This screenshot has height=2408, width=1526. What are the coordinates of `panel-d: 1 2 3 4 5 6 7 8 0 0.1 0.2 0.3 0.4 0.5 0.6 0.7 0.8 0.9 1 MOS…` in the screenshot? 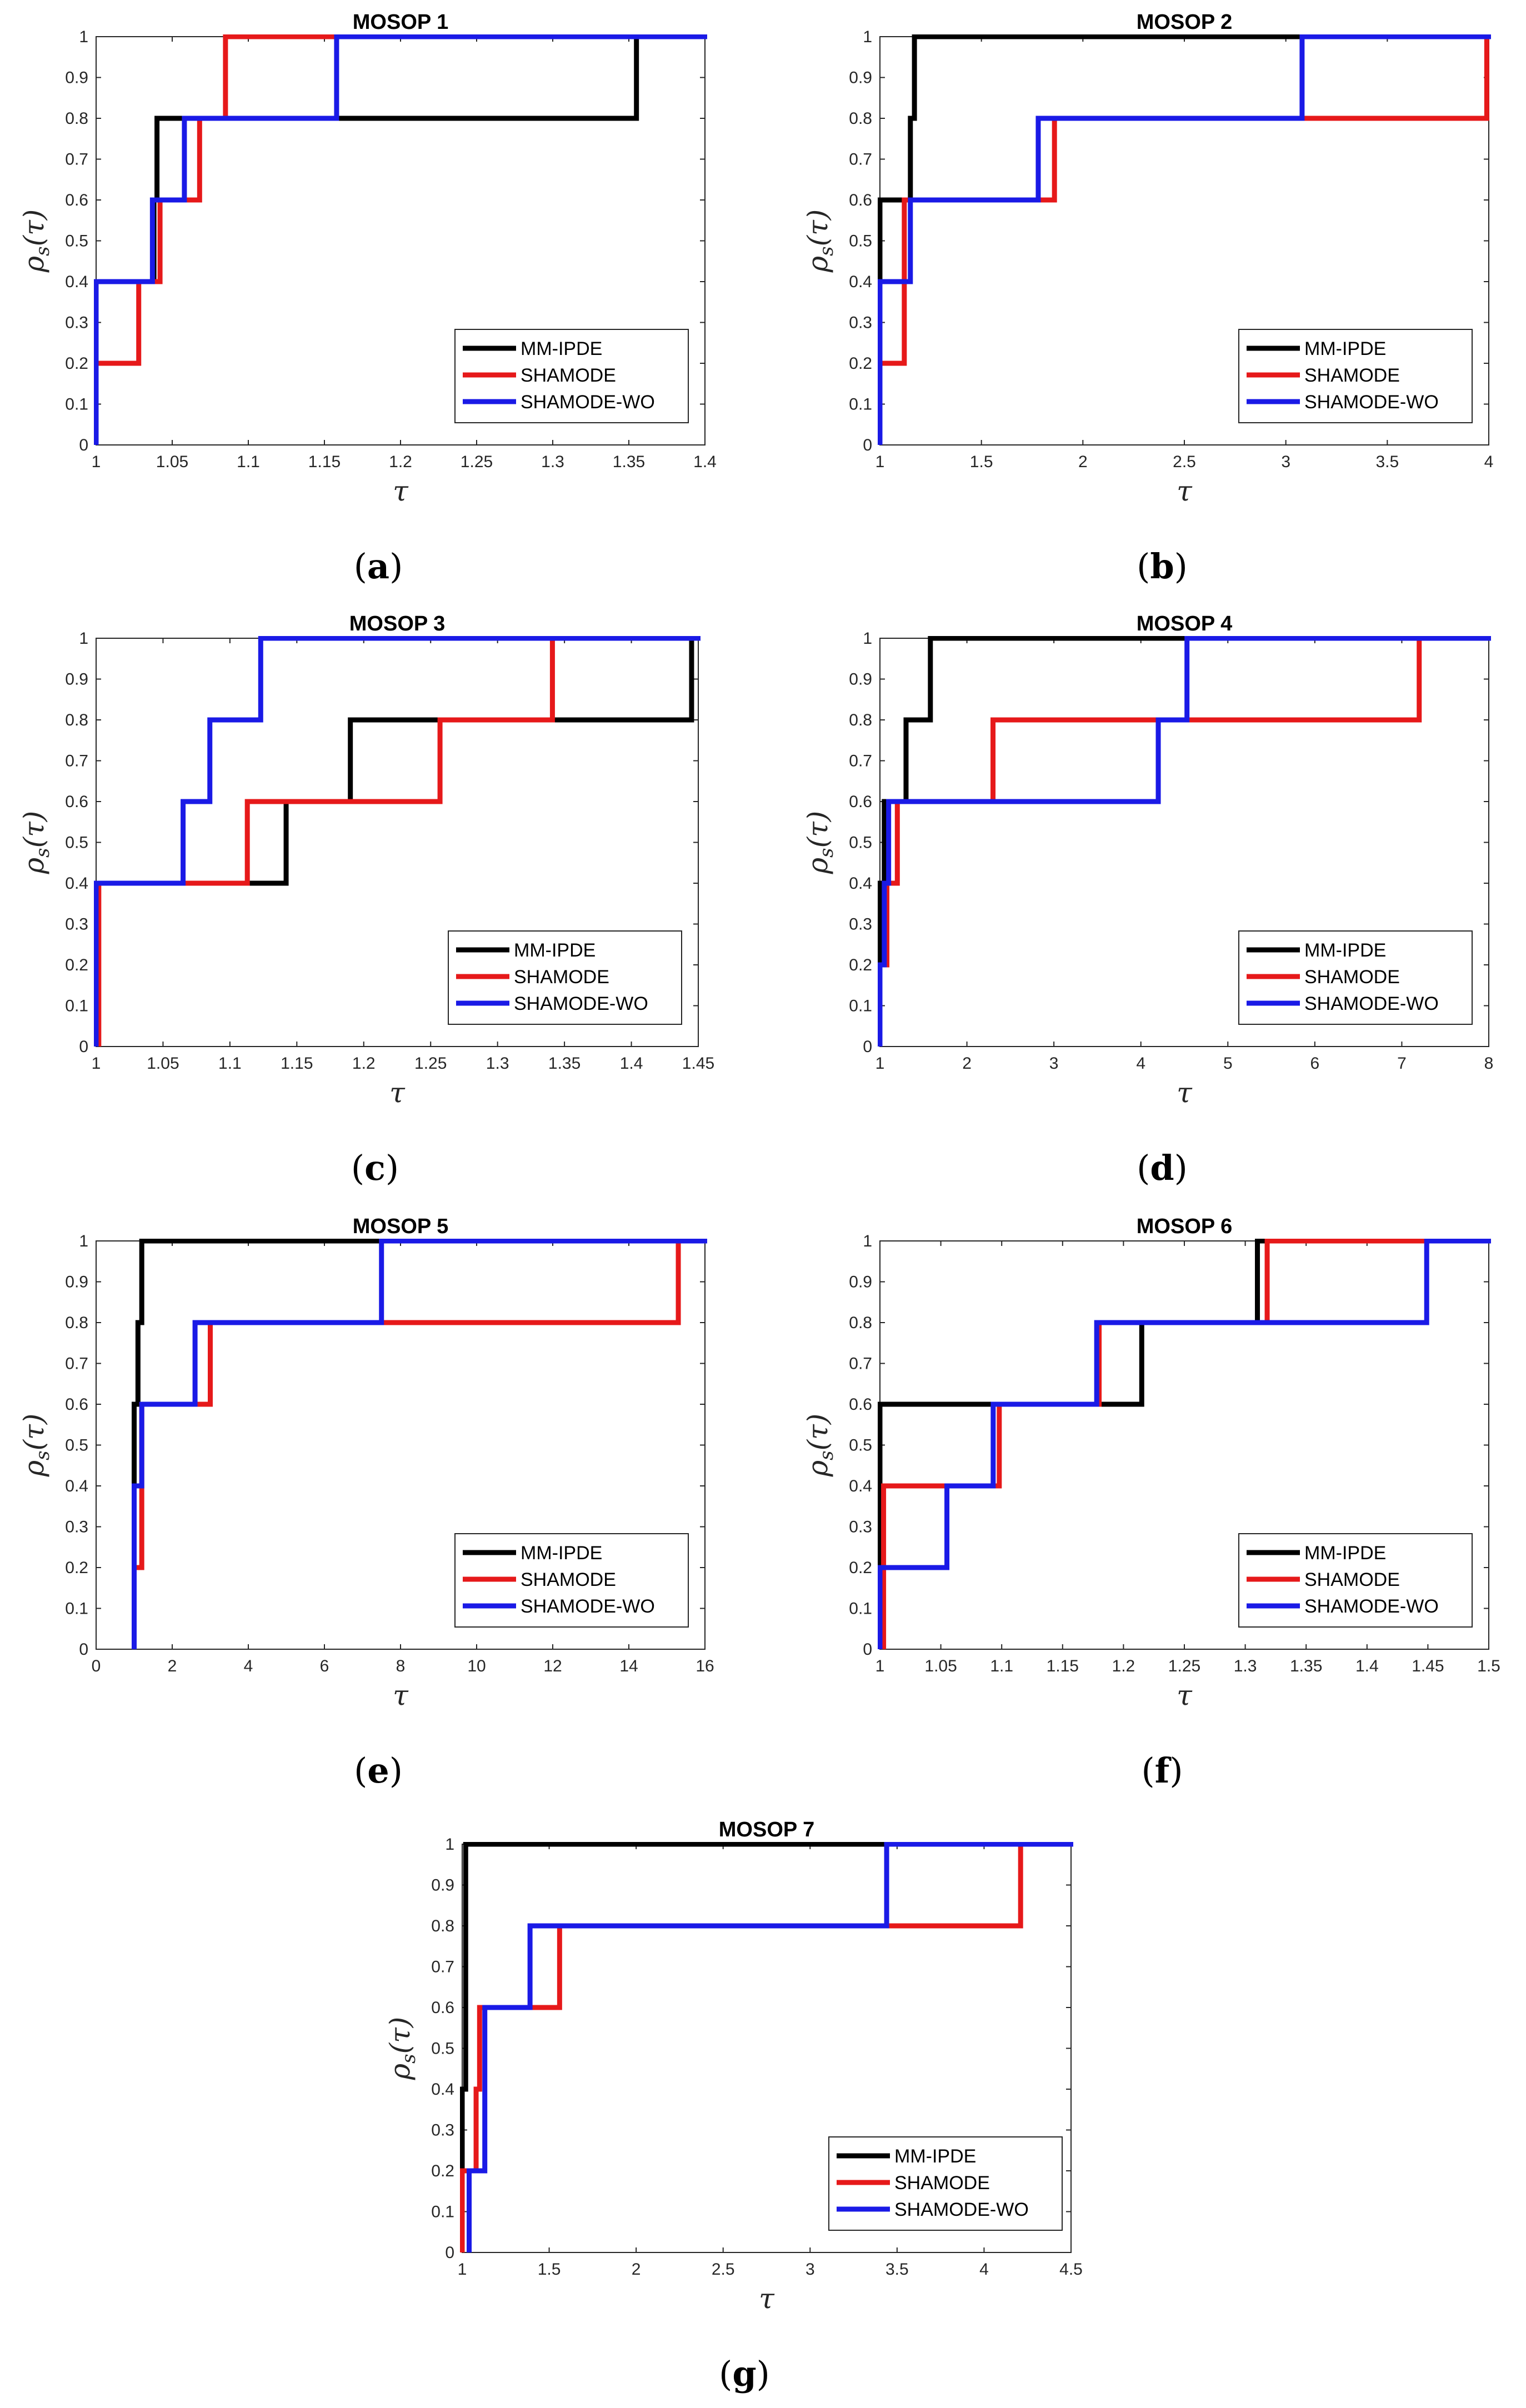 It's located at (1147, 900).